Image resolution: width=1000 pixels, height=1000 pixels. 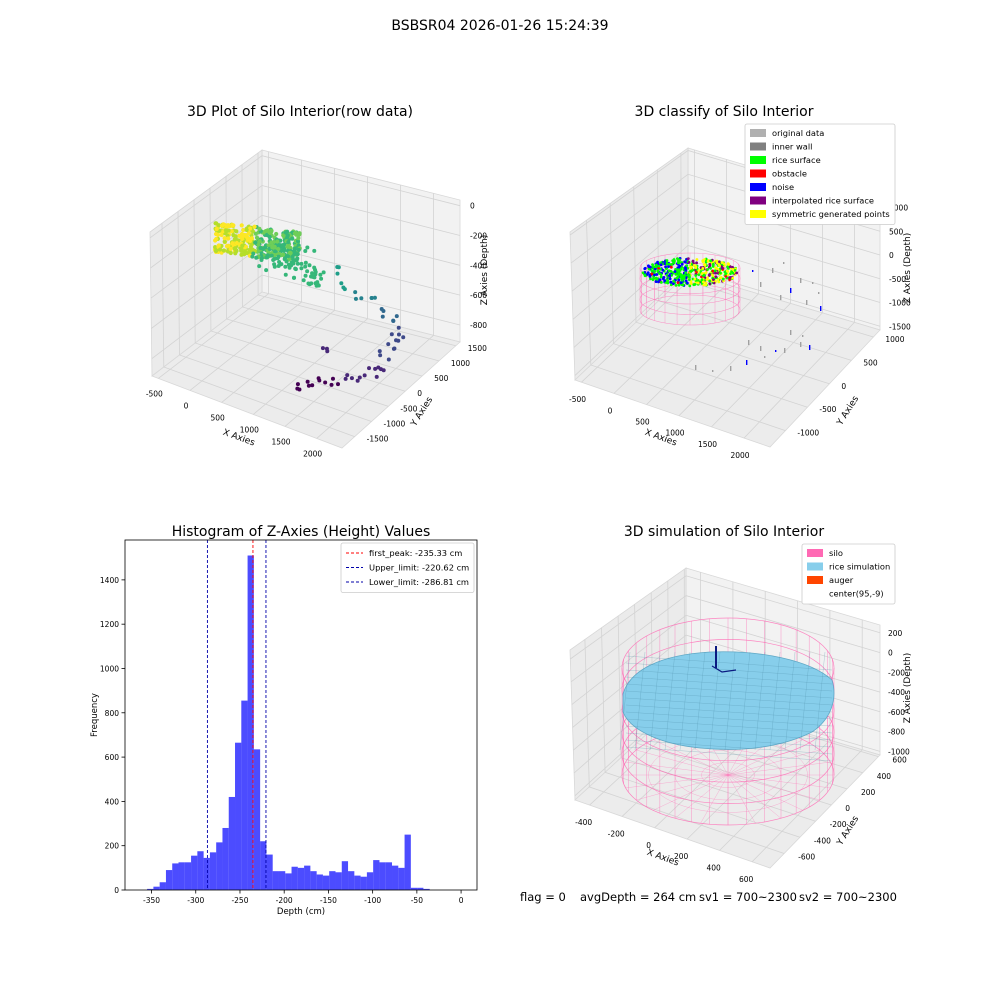 What do you see at coordinates (847, 808) in the screenshot?
I see `y-tick-label: 0` at bounding box center [847, 808].